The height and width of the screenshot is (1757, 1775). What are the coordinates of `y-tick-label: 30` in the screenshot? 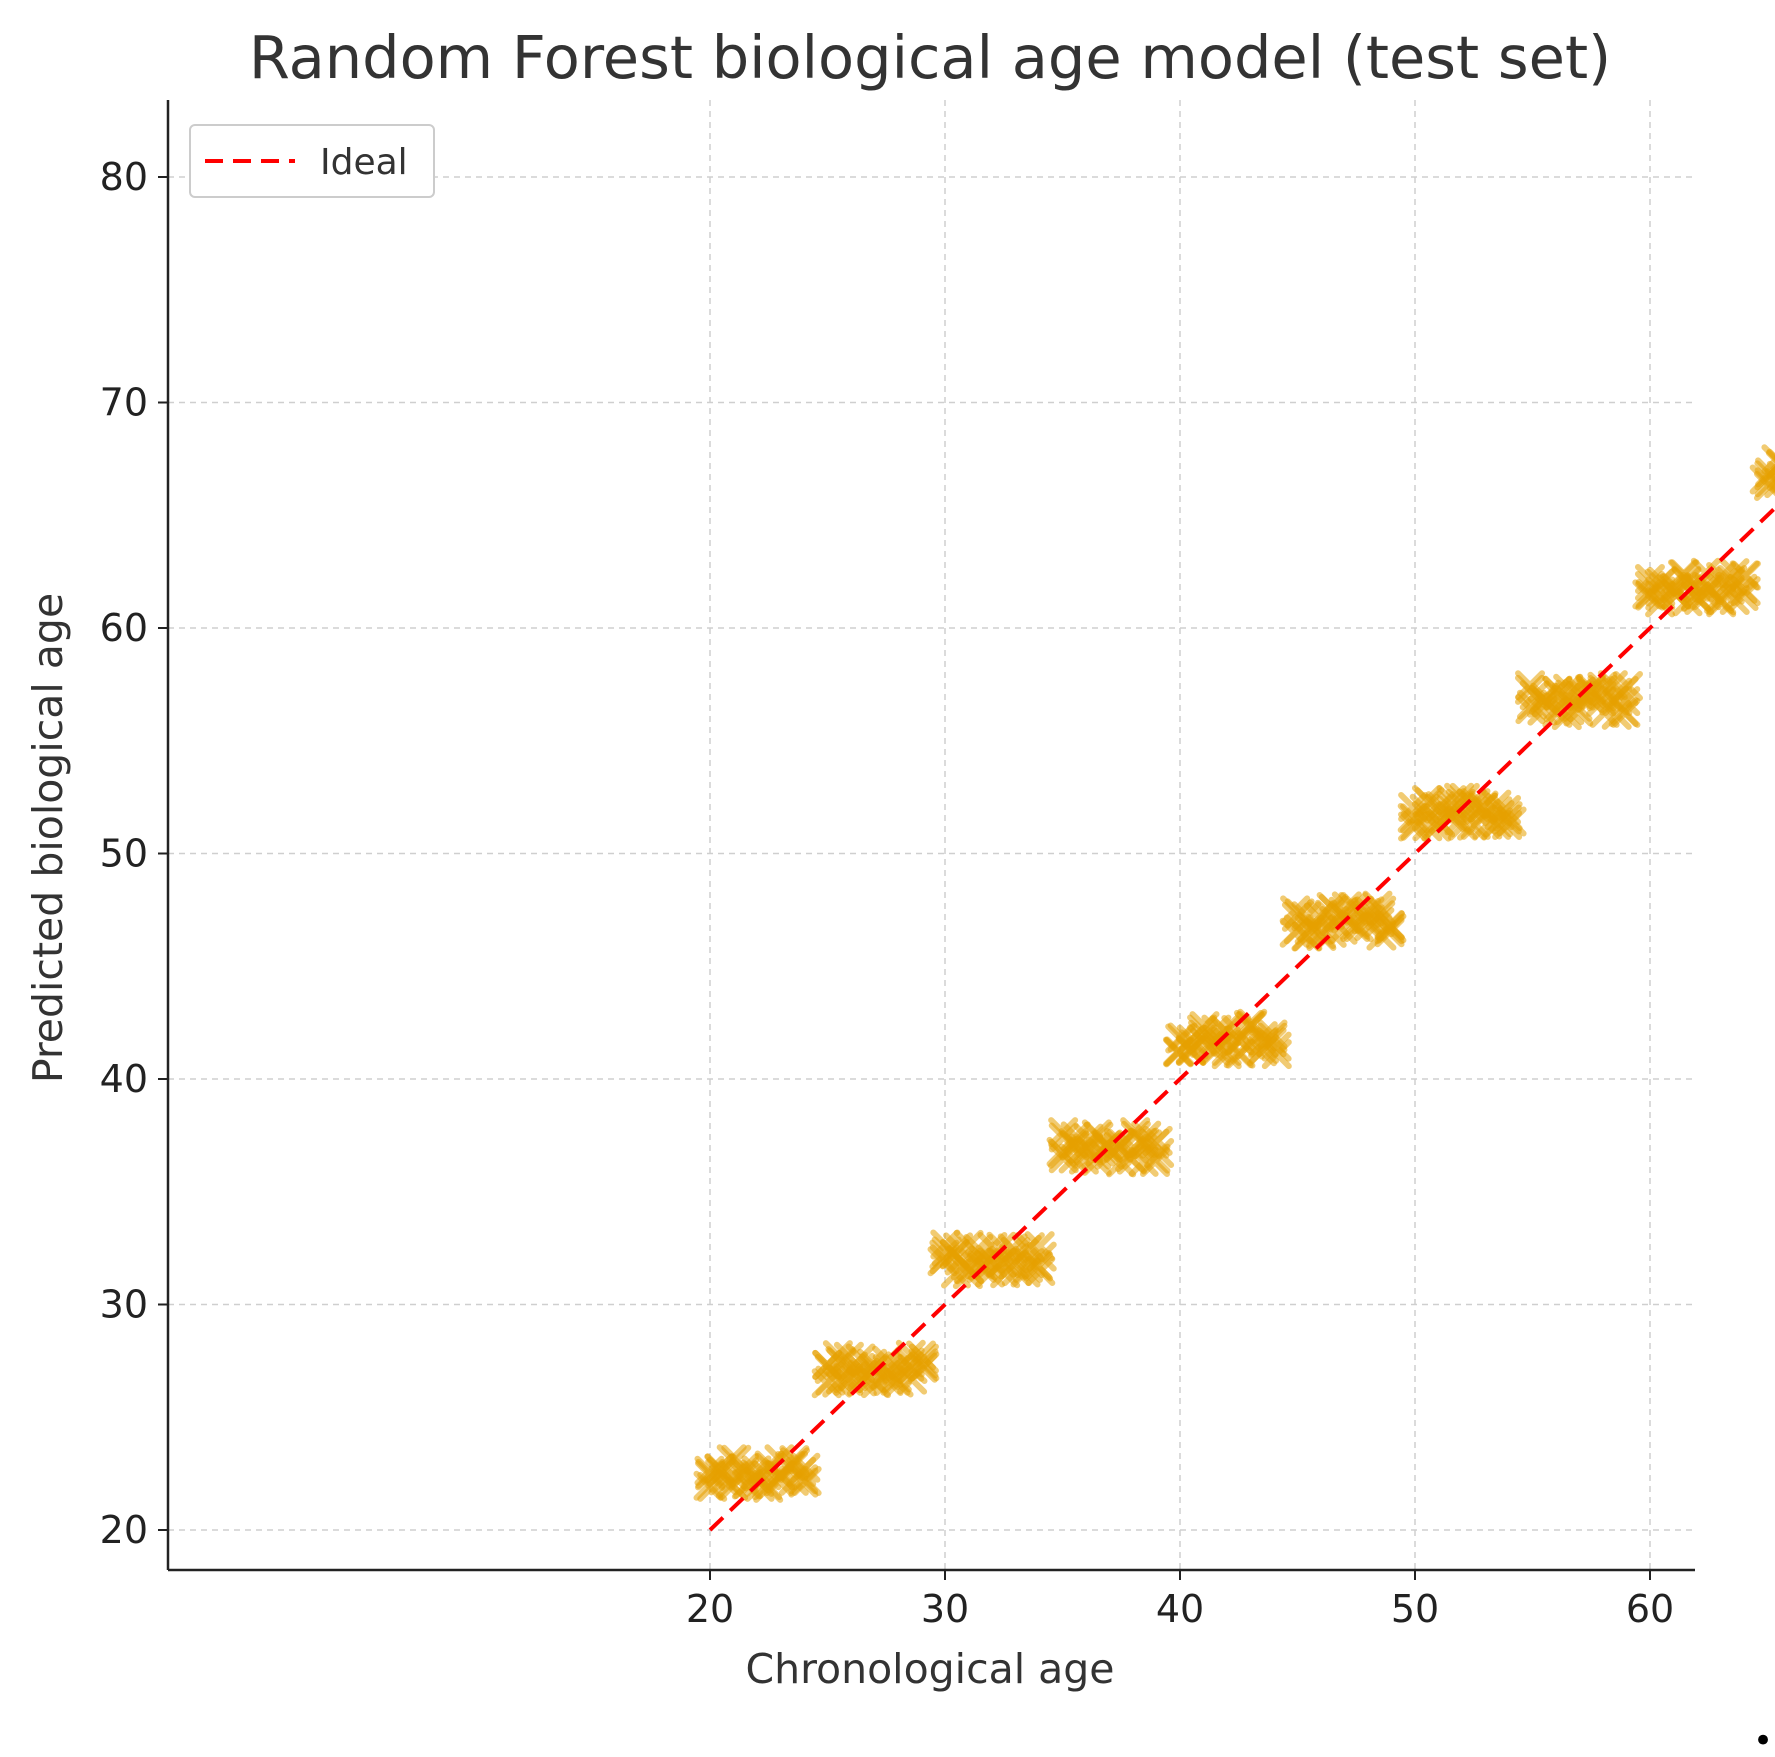 It's located at (124, 1305).